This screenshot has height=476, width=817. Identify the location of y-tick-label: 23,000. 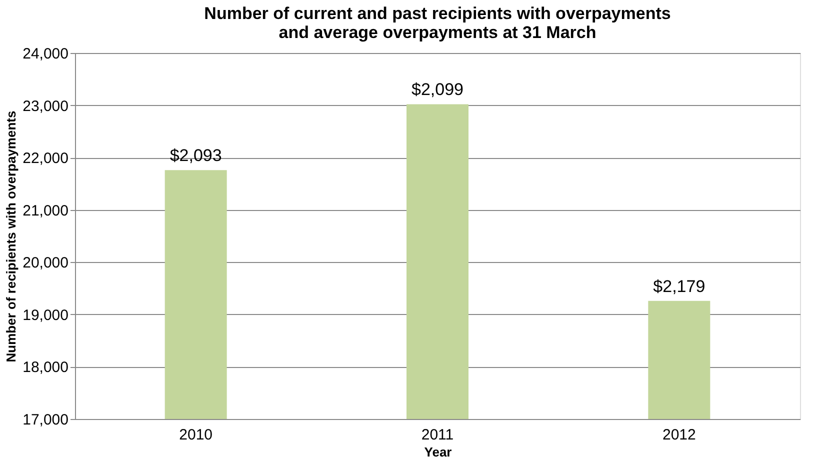
(45, 106).